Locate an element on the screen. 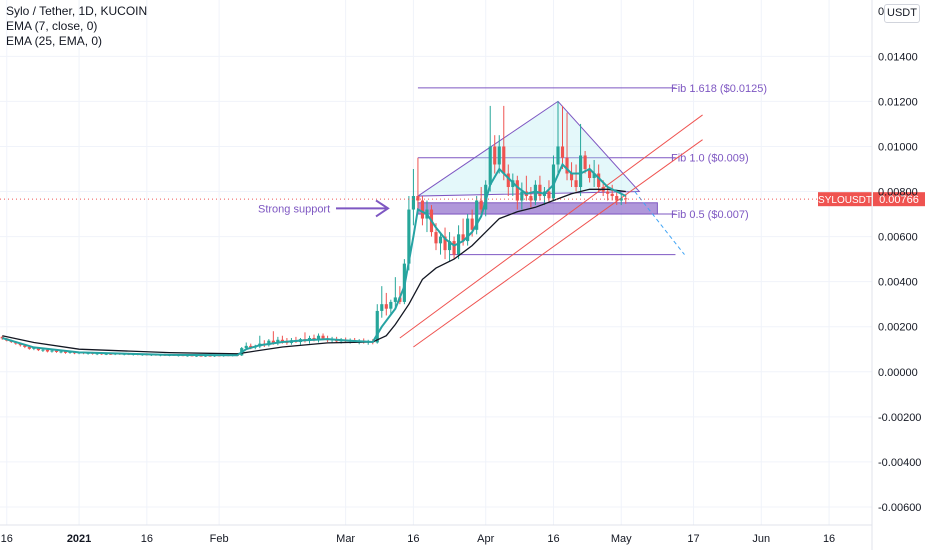 This screenshot has height=550, width=932. x-tick-label: 2021 is located at coordinates (79, 539).